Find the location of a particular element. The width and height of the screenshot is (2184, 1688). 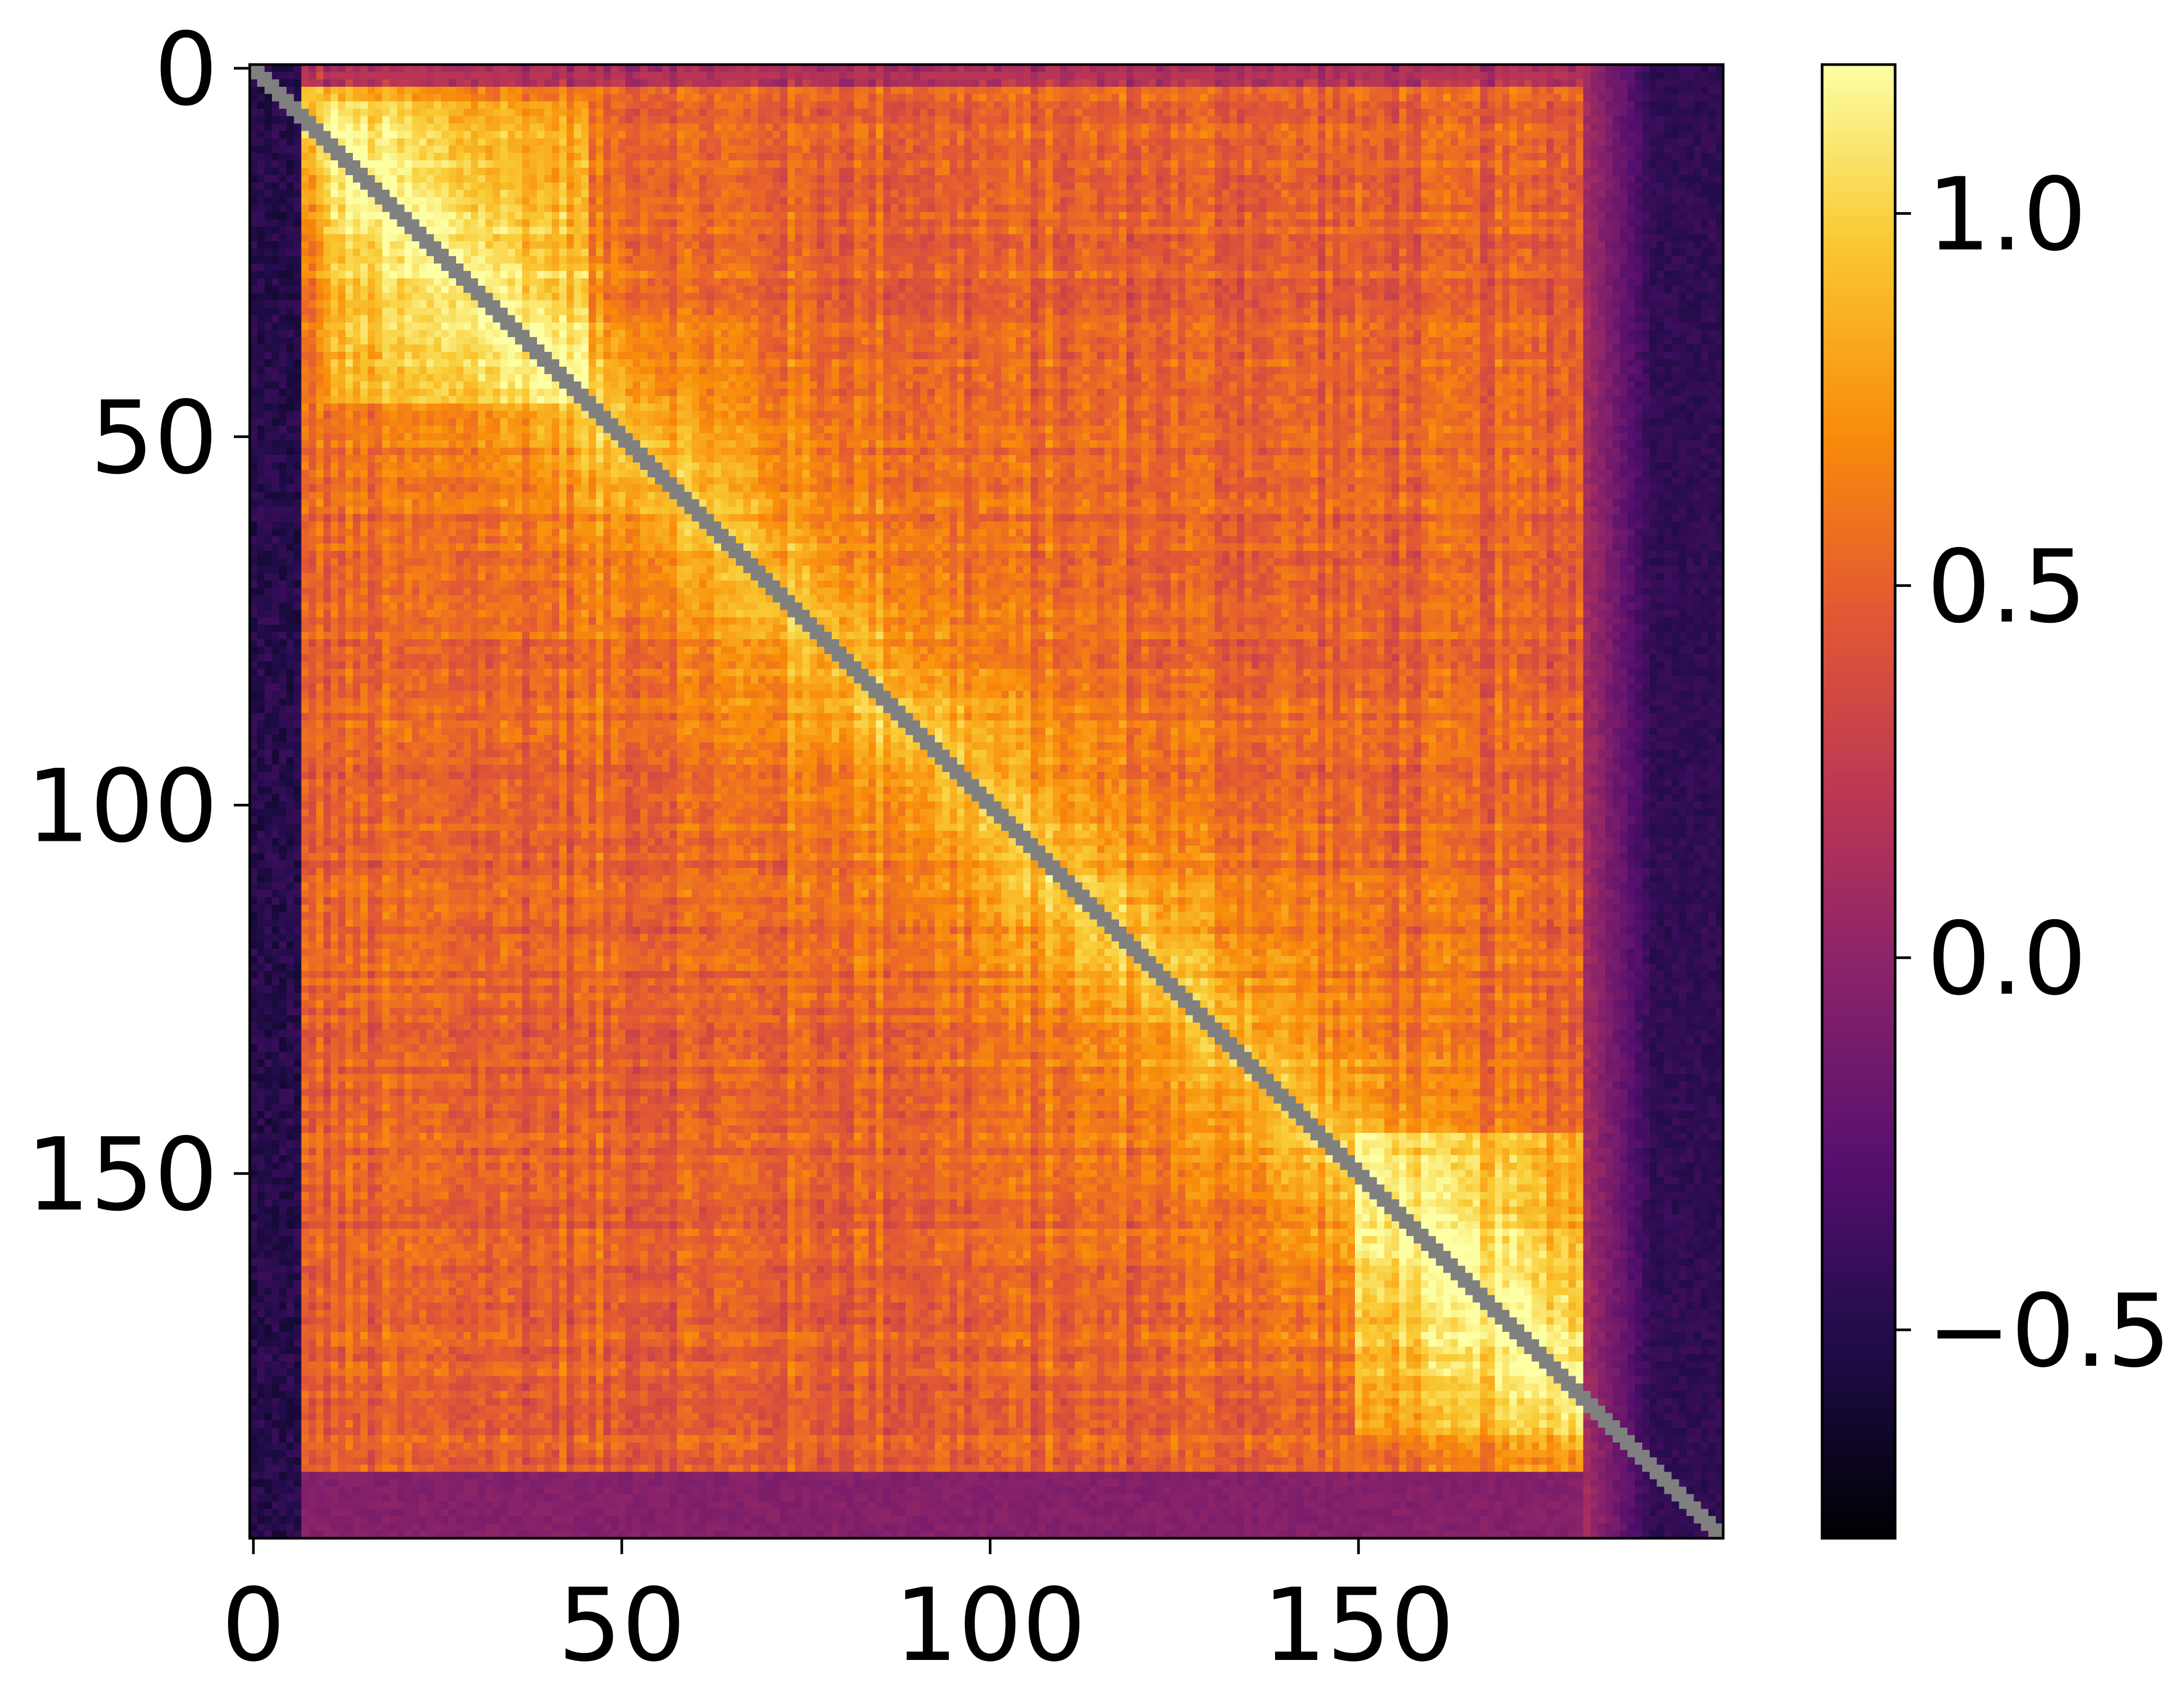

colorbar-tick-label: 0.5 is located at coordinates (2007, 588).